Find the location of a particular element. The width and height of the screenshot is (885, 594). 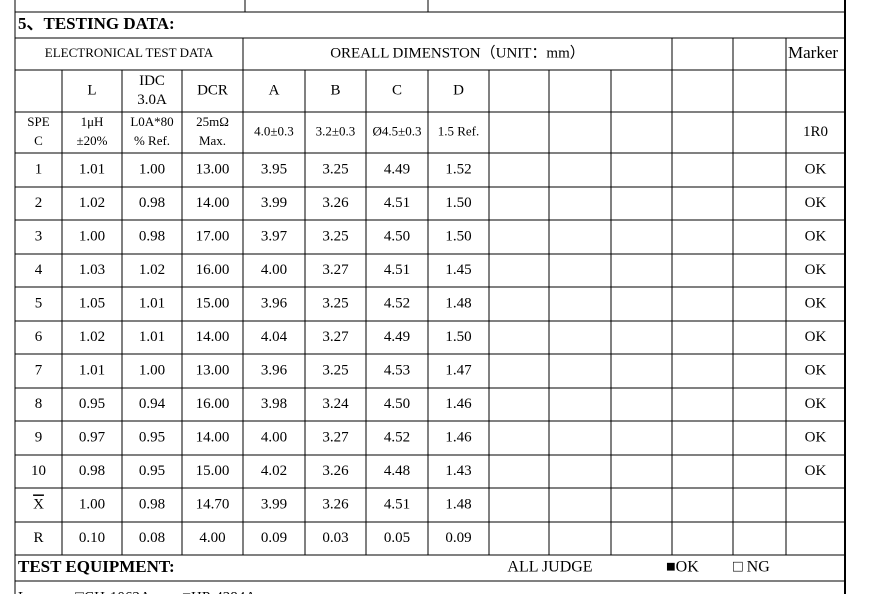

row-label: 2 is located at coordinates (39, 203).